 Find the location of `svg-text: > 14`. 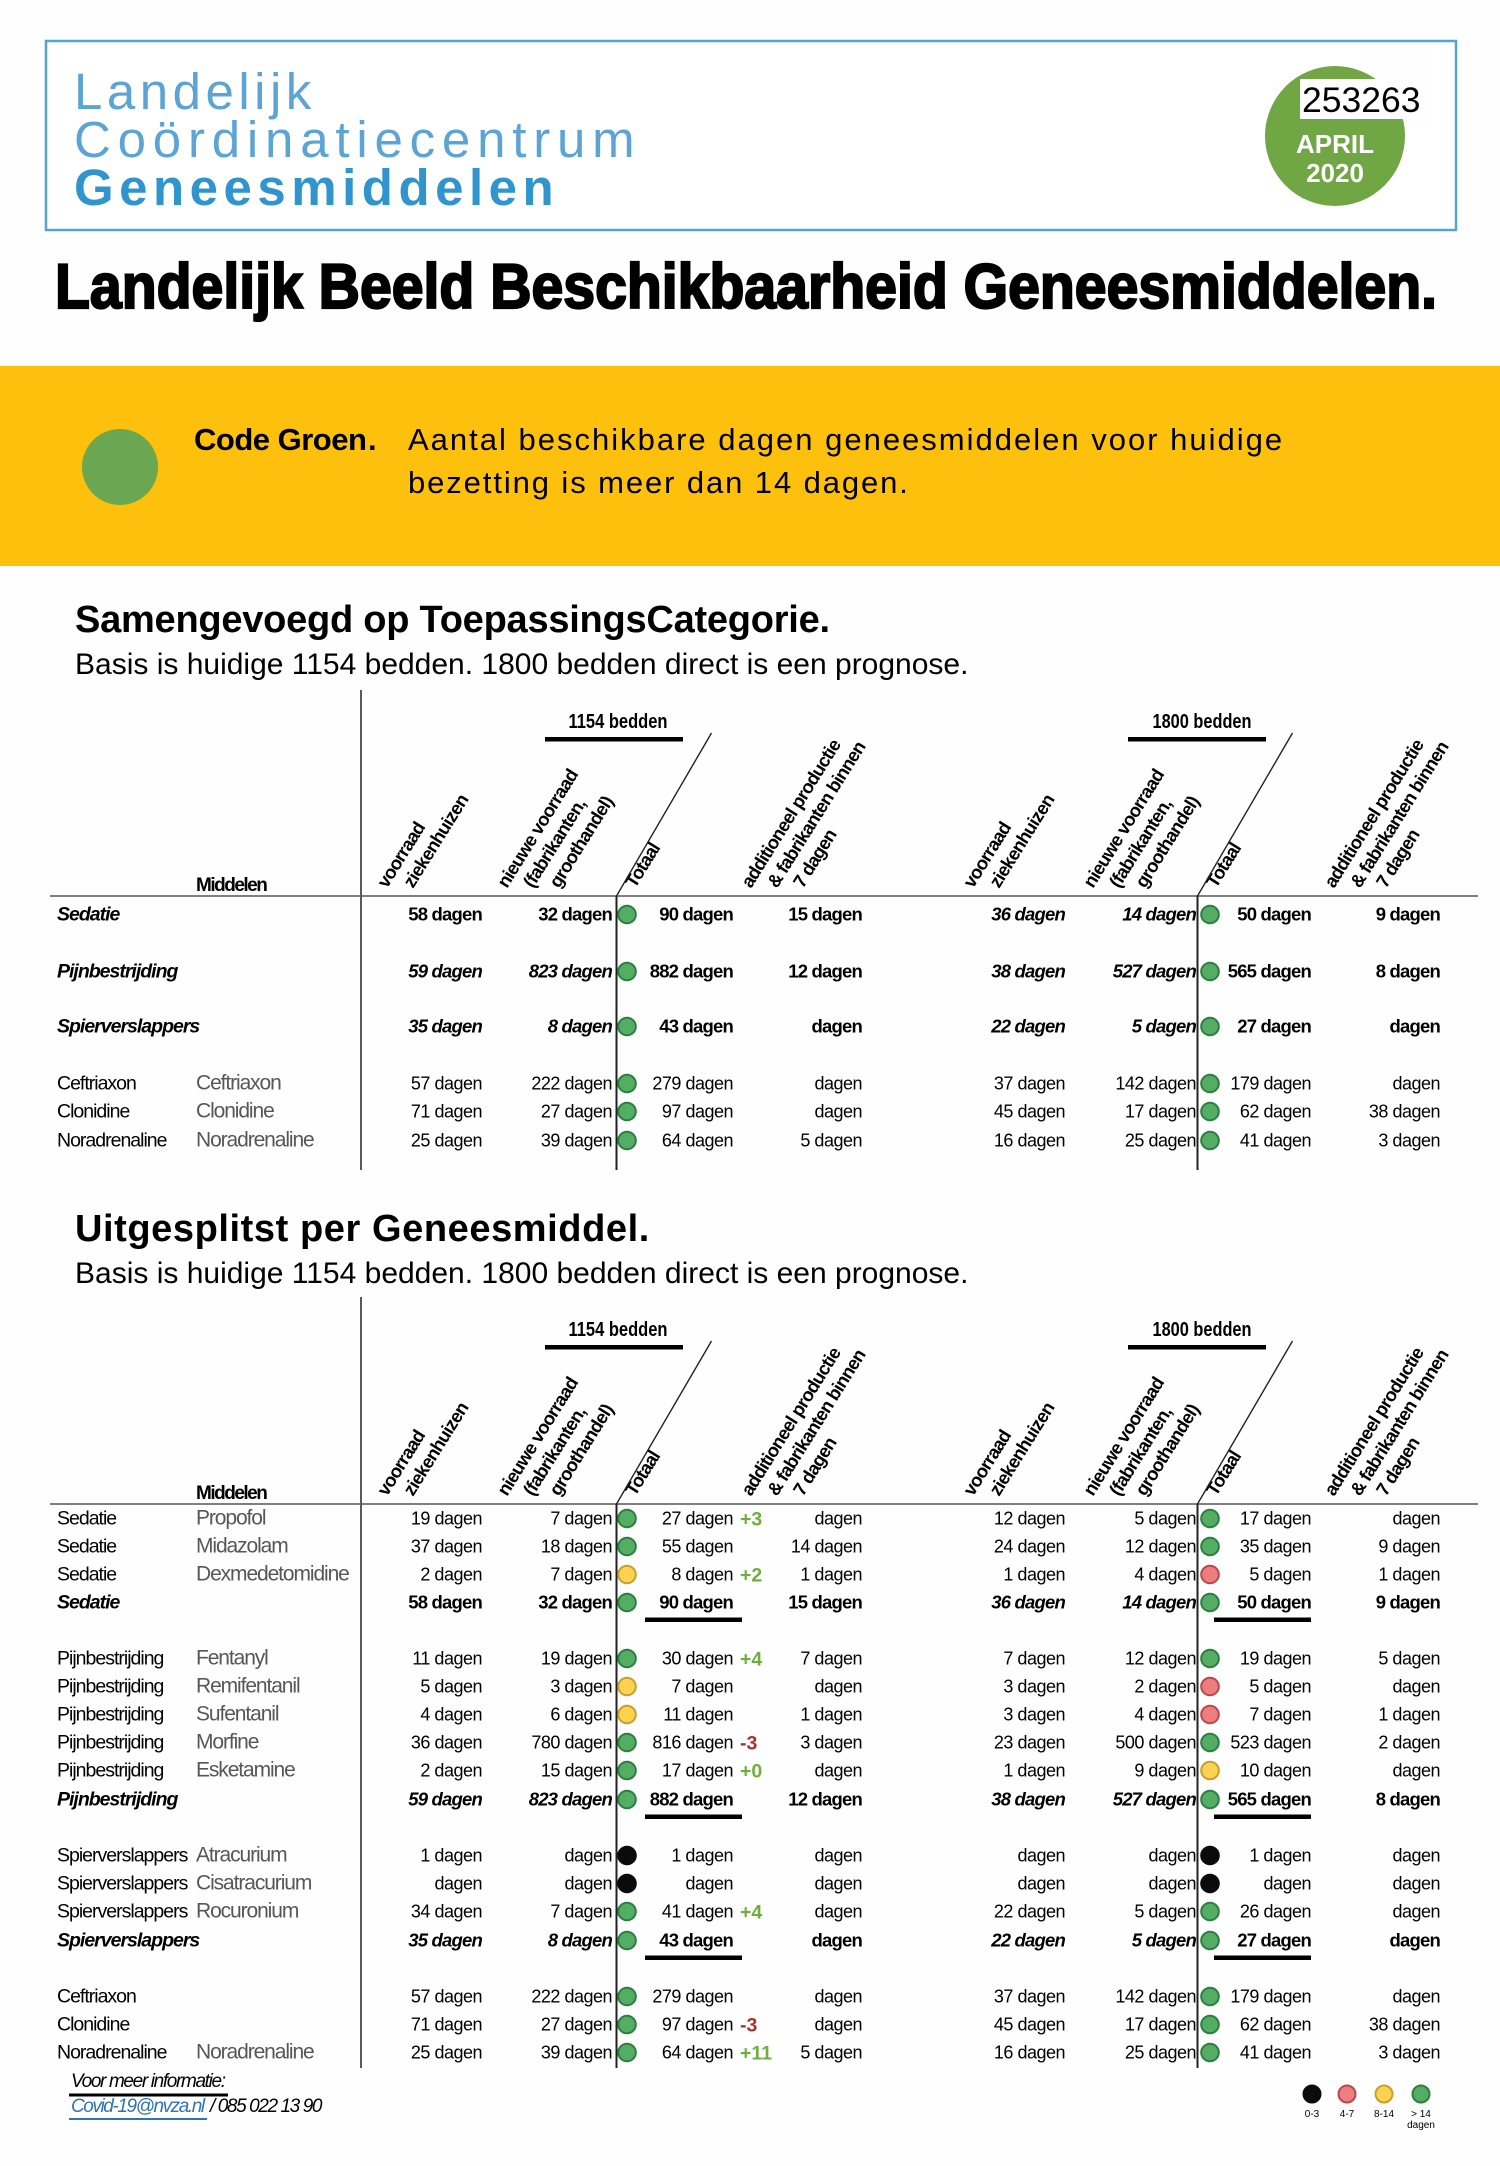

svg-text: > 14 is located at coordinates (1421, 2114).